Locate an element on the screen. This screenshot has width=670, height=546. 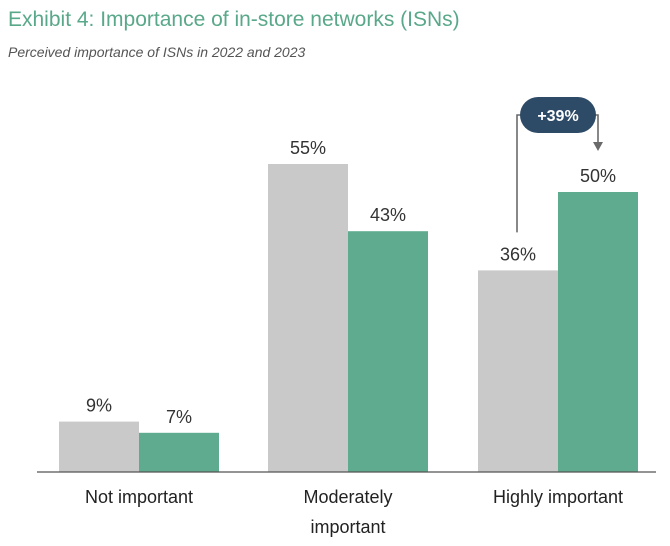
callout-badge is located at coordinates (558, 115).